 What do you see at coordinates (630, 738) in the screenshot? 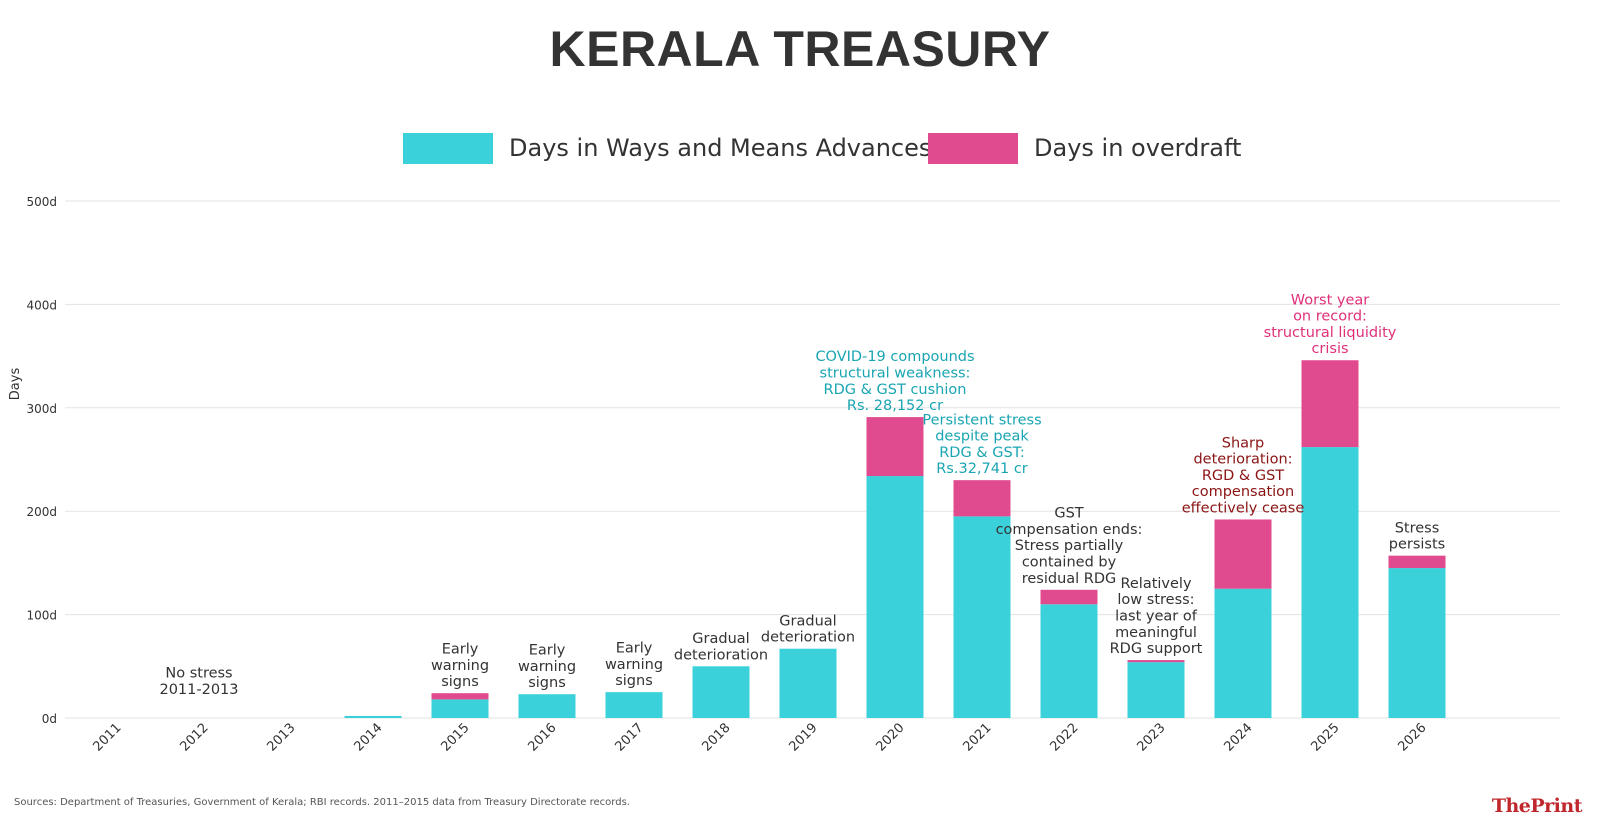
I see `x-tick-label: 2017` at bounding box center [630, 738].